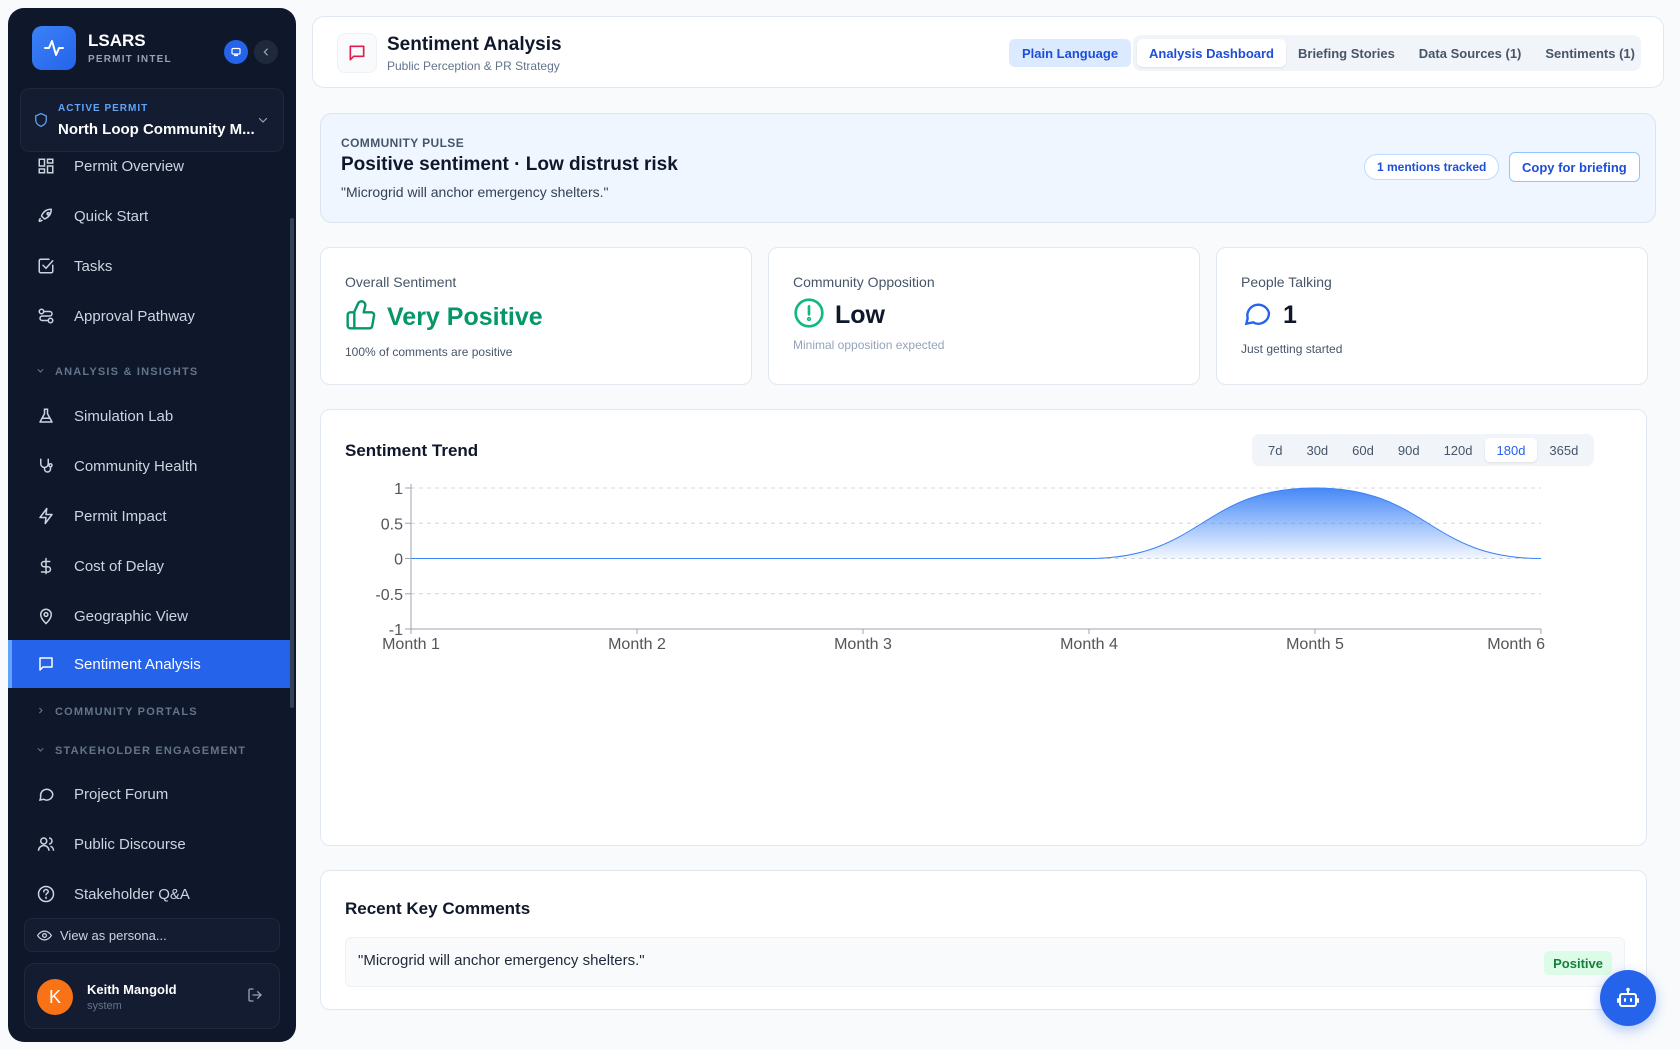 The height and width of the screenshot is (1050, 1680). I want to click on sidebar-item-label: Sentiment Analysis, so click(137, 664).